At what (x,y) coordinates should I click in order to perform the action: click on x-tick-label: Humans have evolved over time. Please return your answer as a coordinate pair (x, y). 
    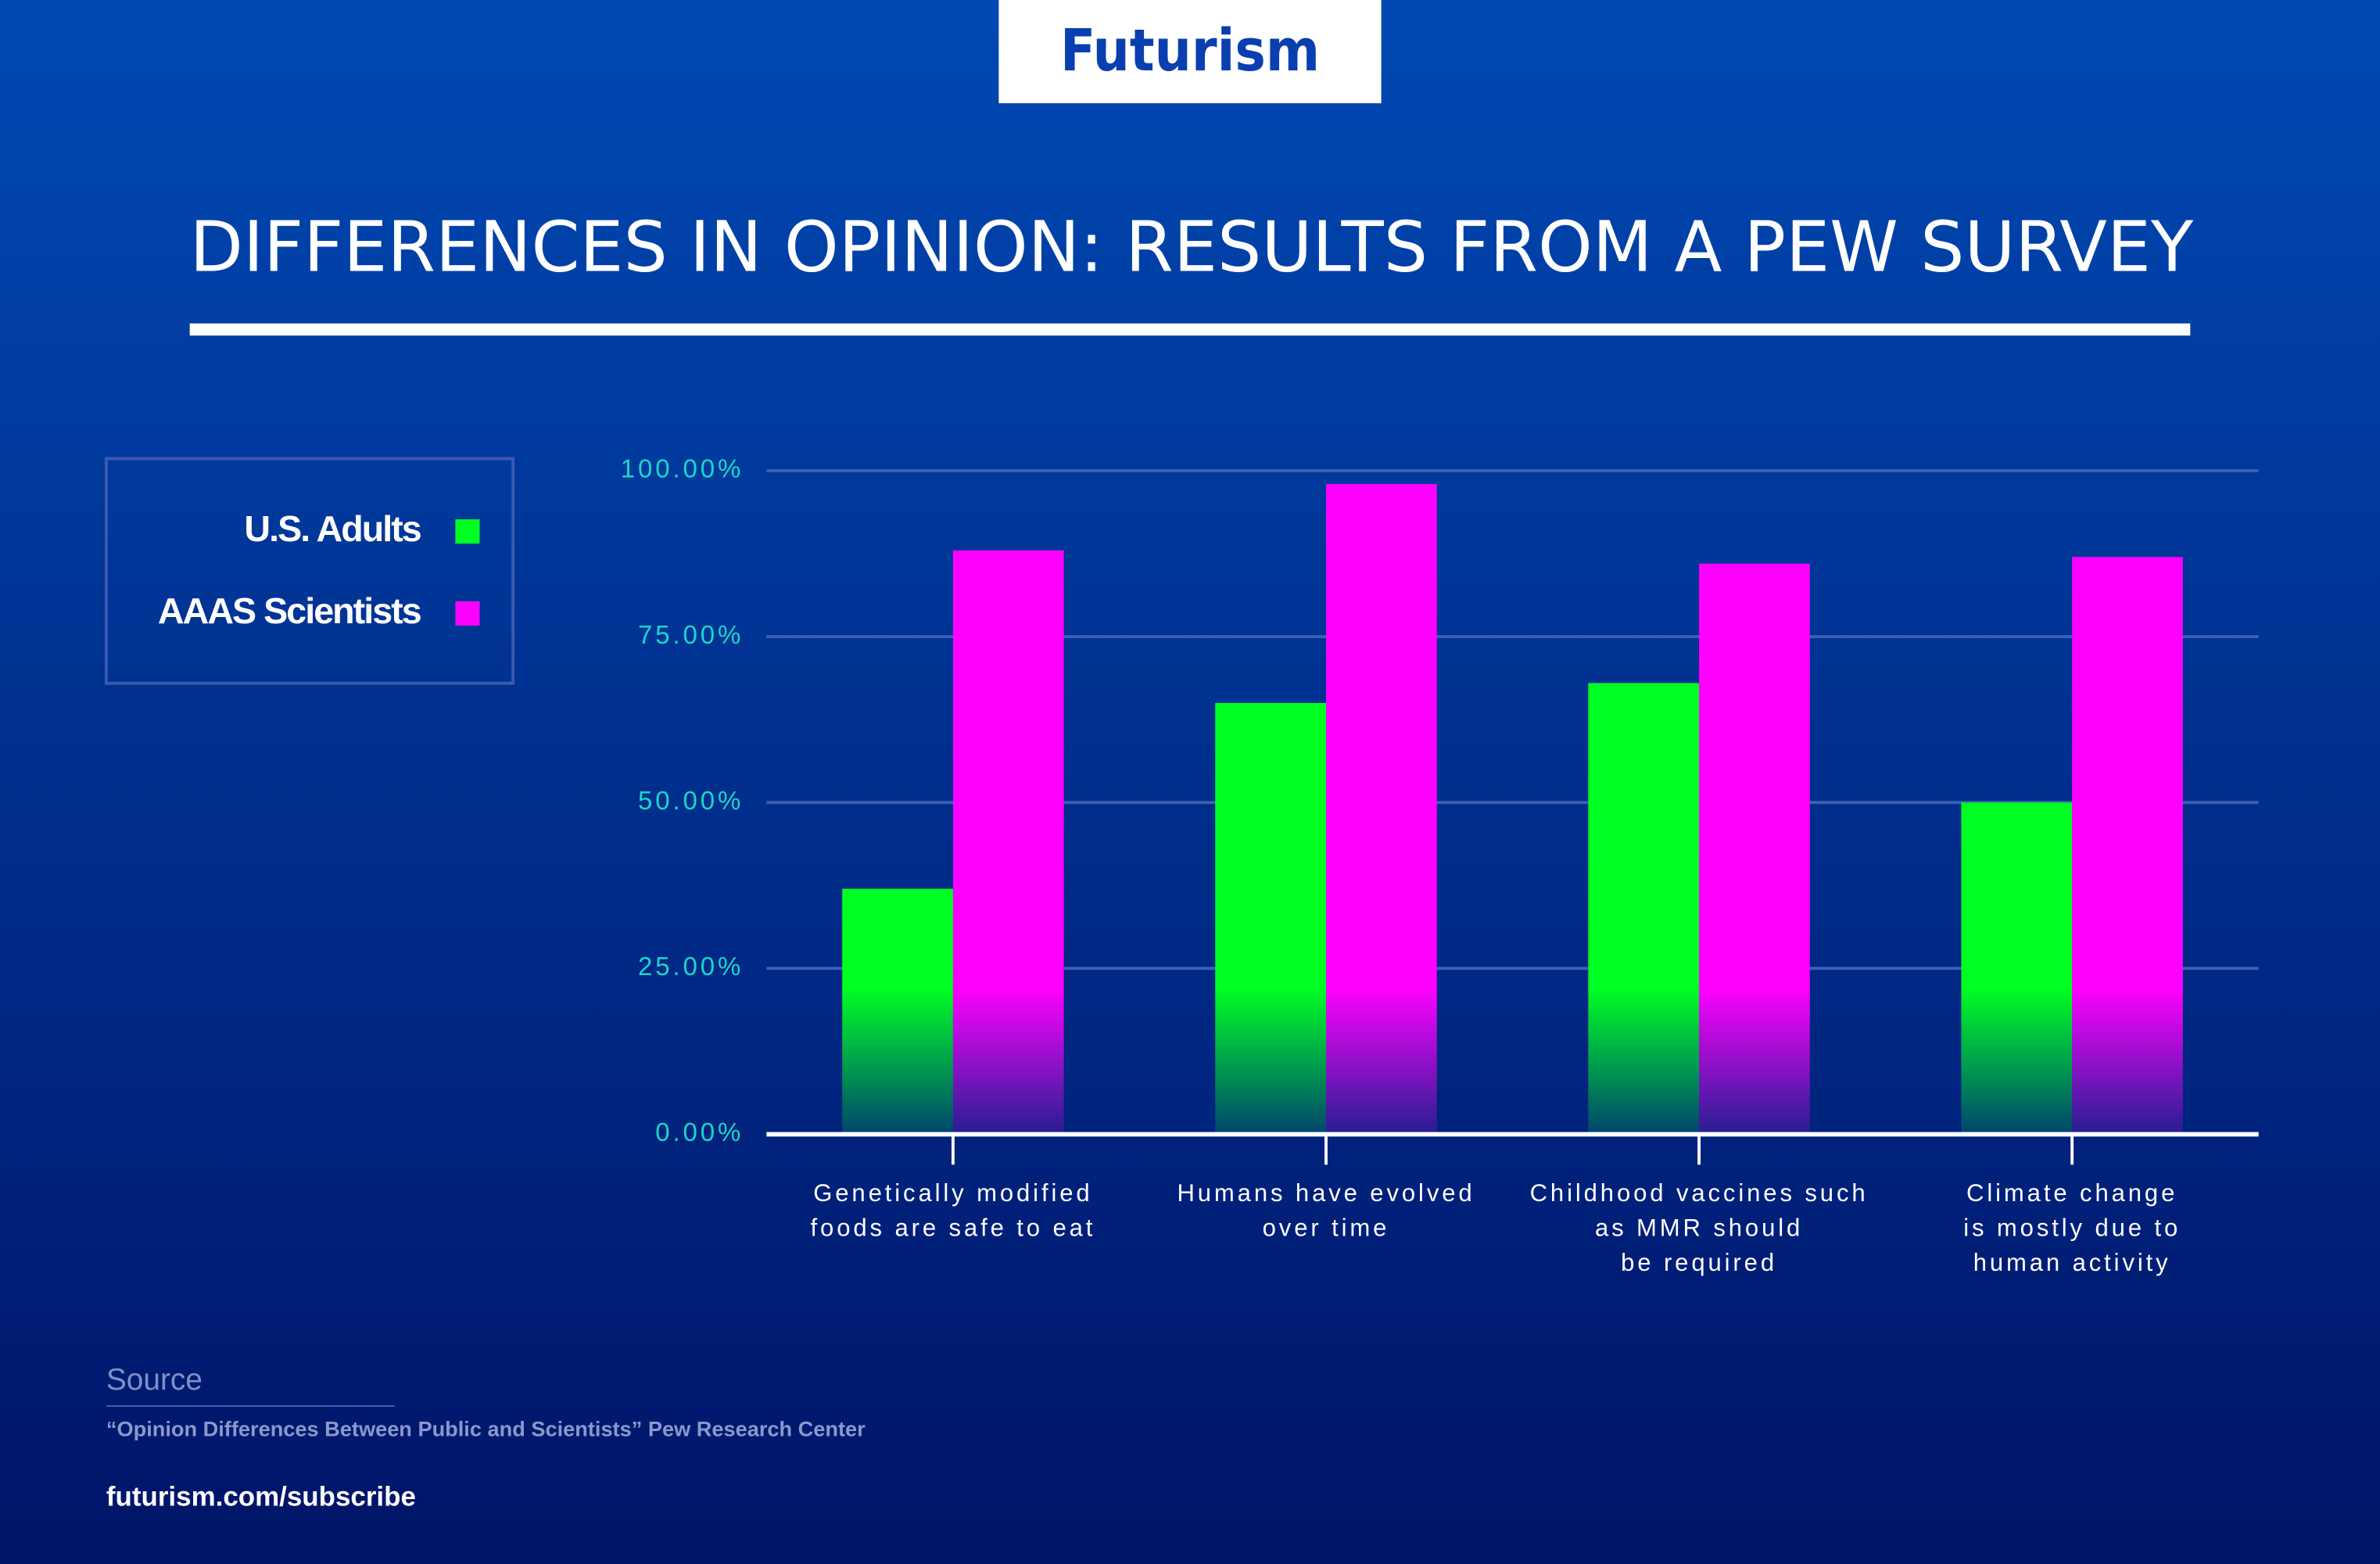
    Looking at the image, I should click on (1326, 1212).